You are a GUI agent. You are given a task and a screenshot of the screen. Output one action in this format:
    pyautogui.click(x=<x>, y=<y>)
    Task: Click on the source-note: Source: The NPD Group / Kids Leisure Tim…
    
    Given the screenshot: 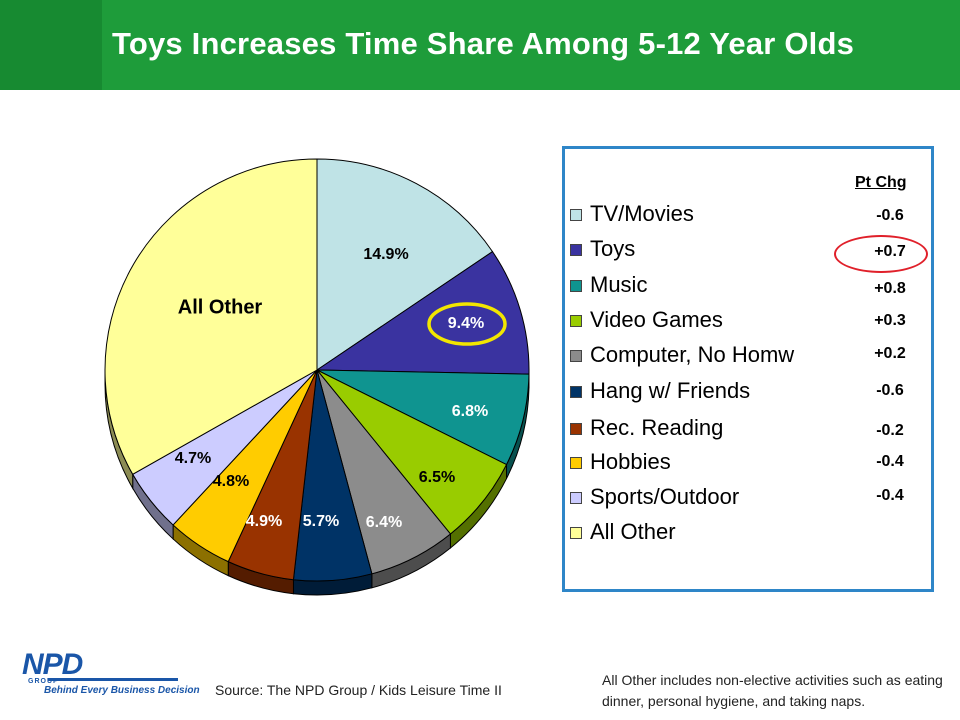 What is the action you would take?
    pyautogui.click(x=358, y=690)
    